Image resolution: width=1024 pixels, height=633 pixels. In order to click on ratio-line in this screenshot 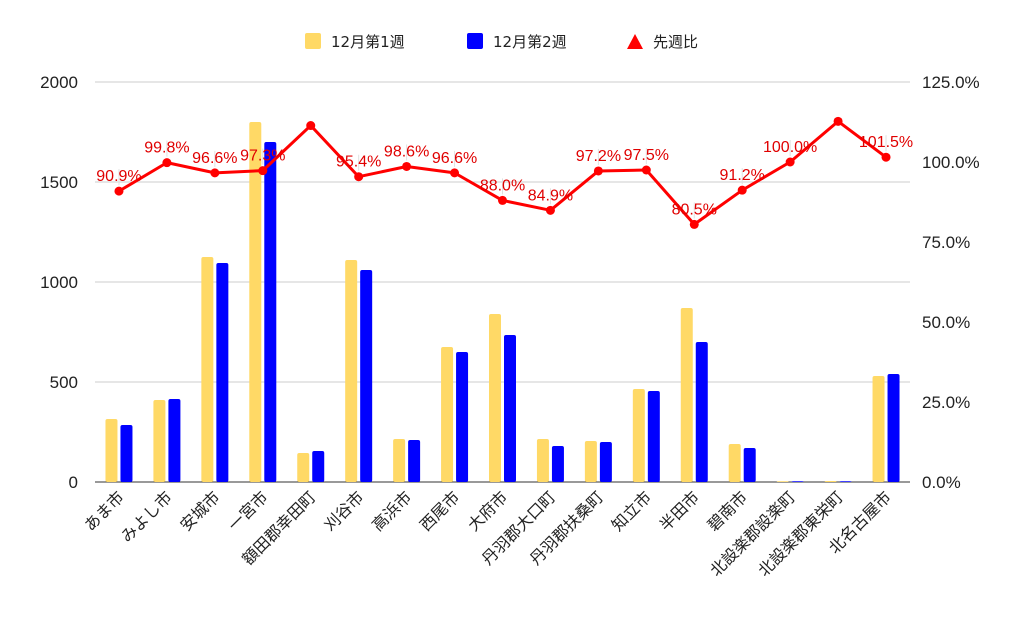, I will do `click(502, 172)`.